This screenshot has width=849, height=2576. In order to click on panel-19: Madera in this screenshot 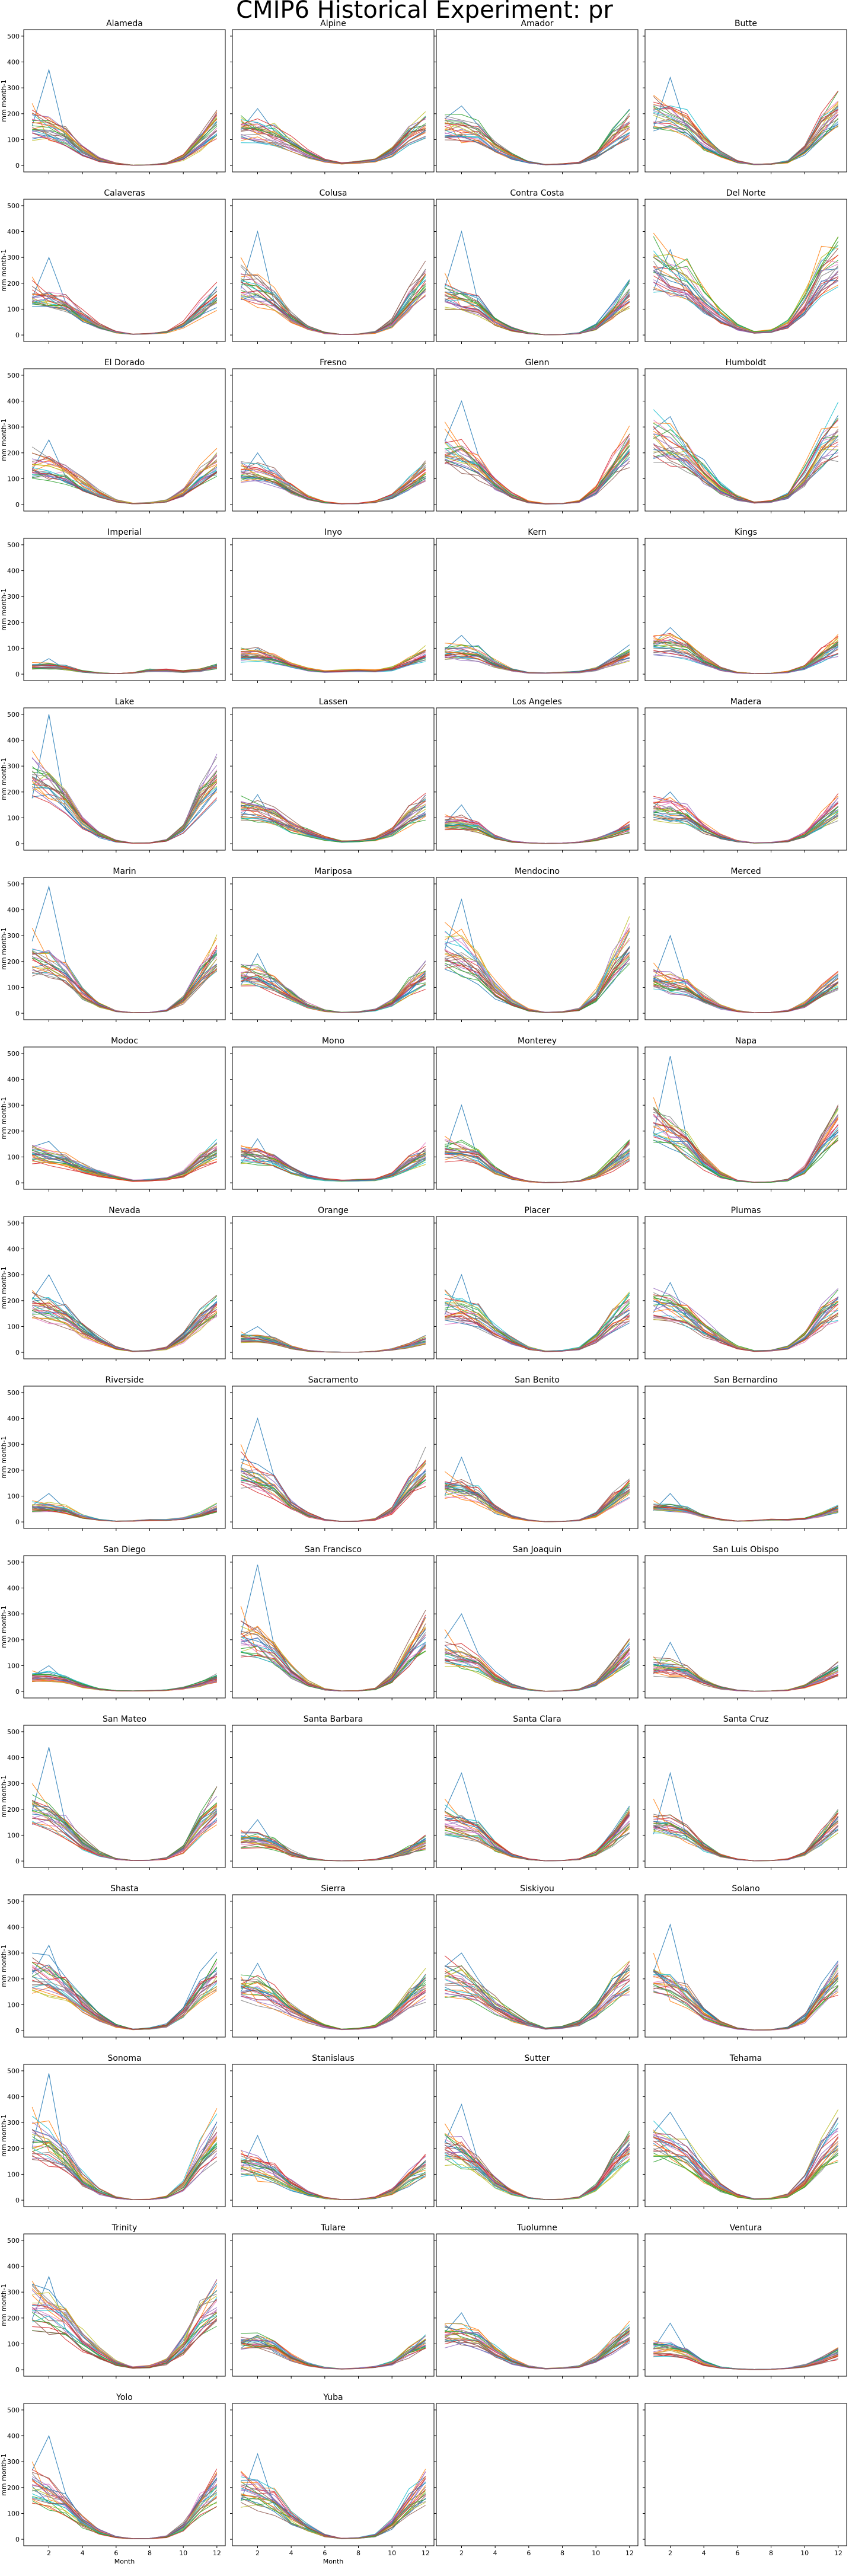, I will do `click(745, 775)`.